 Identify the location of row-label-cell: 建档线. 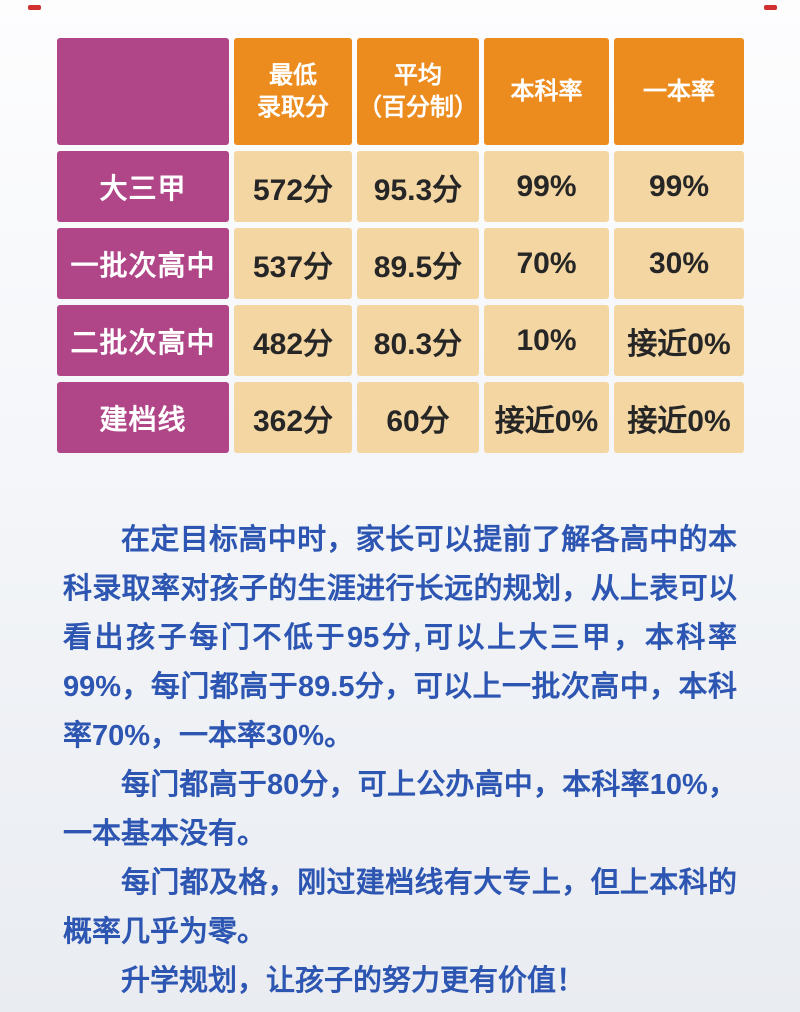
(143, 417).